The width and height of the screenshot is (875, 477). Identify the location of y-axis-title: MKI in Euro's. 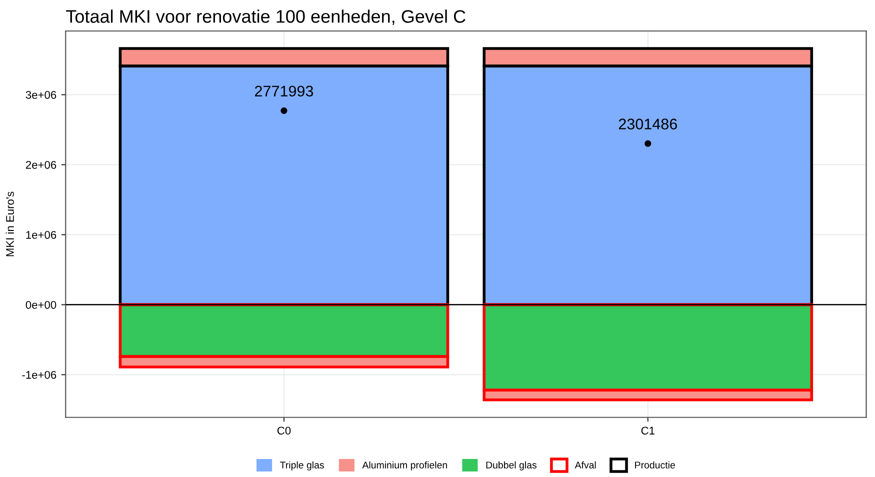
(10, 224).